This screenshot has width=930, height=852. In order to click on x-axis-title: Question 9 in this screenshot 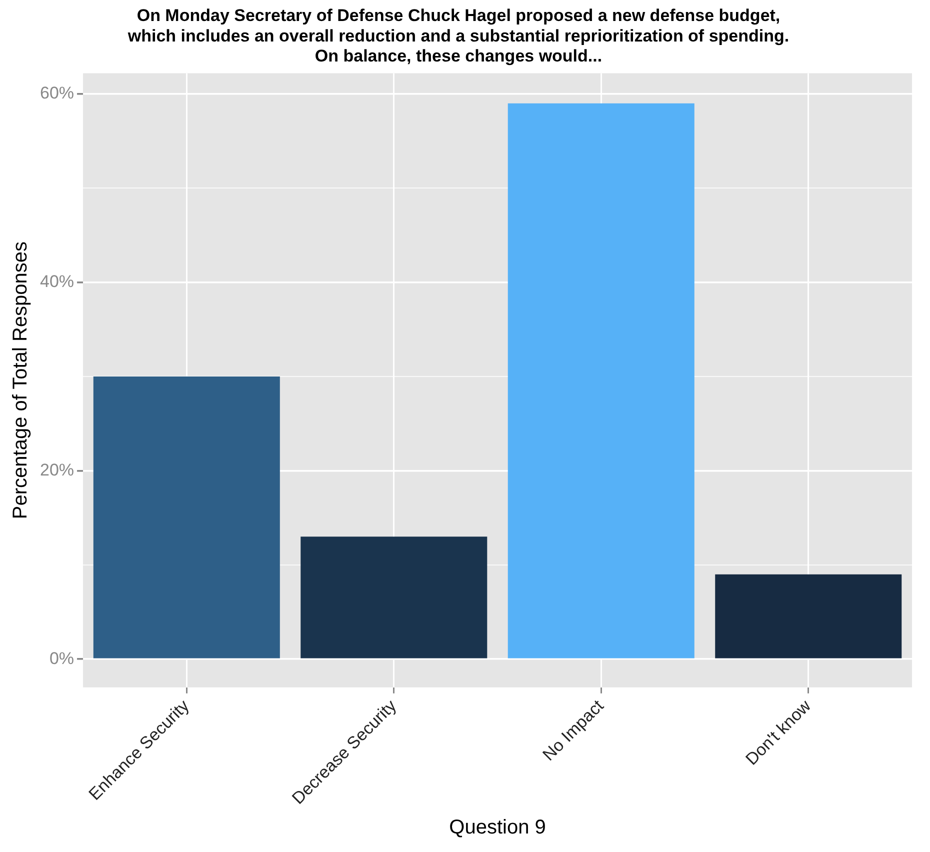, I will do `click(497, 827)`.